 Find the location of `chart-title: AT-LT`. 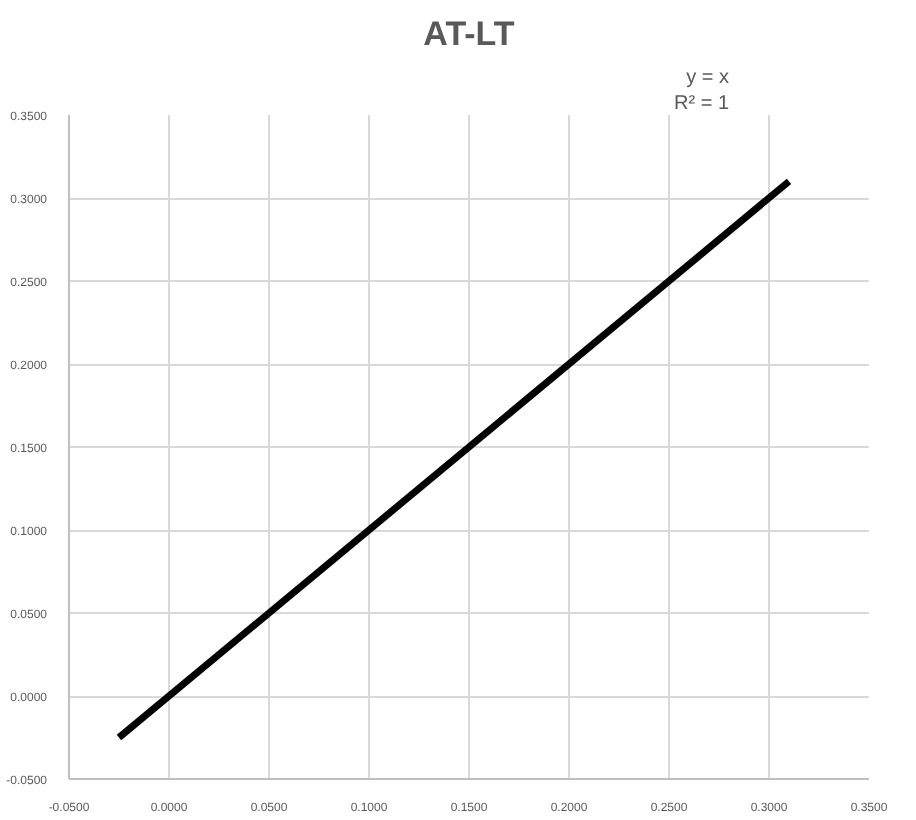

chart-title: AT-LT is located at coordinates (469, 34).